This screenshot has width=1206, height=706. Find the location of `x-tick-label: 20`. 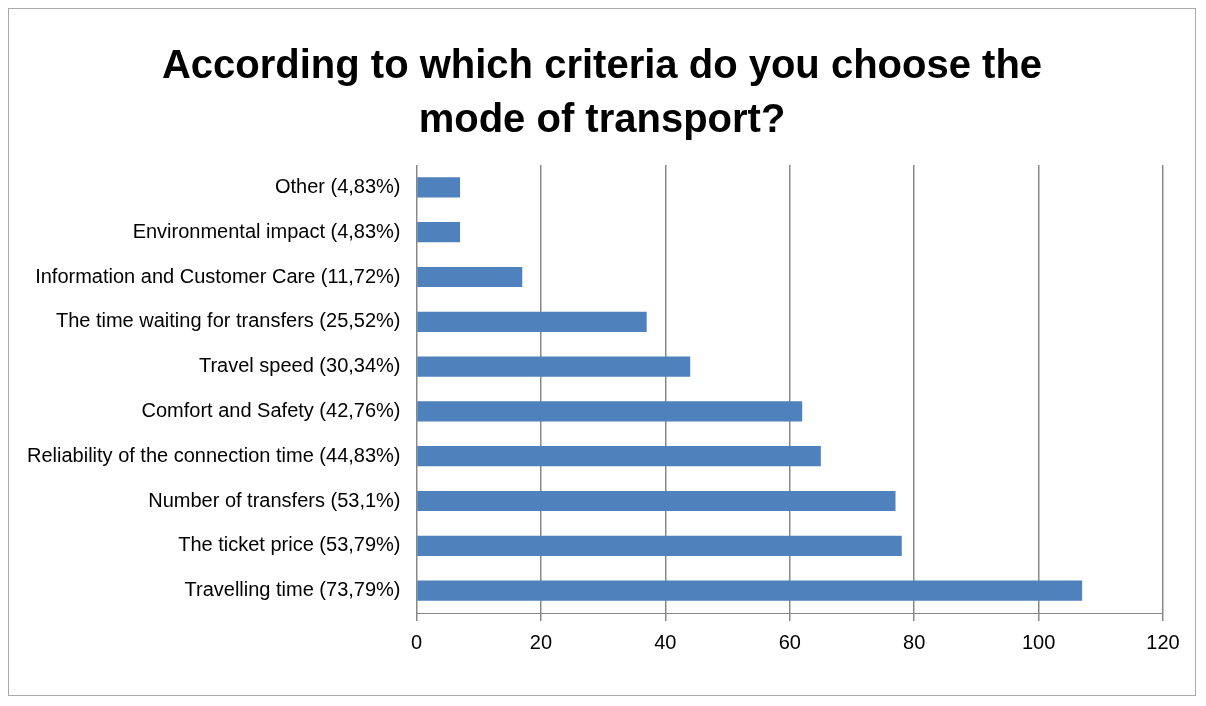

x-tick-label: 20 is located at coordinates (541, 641).